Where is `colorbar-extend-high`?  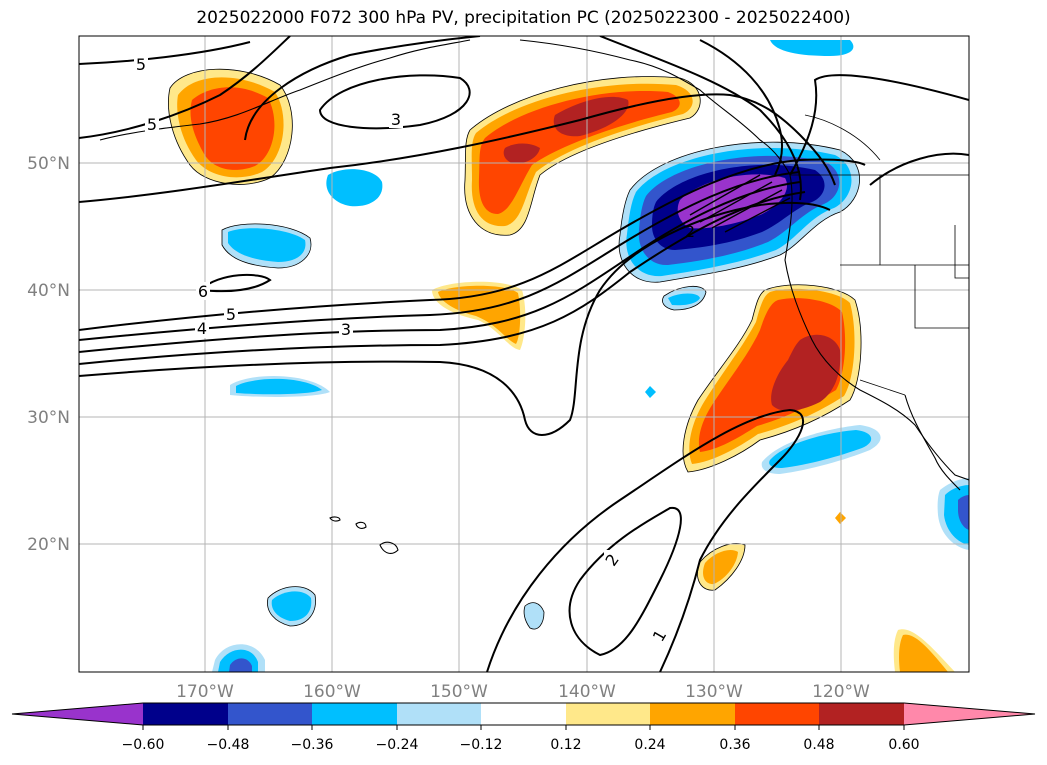
colorbar-extend-high is located at coordinates (969, 714).